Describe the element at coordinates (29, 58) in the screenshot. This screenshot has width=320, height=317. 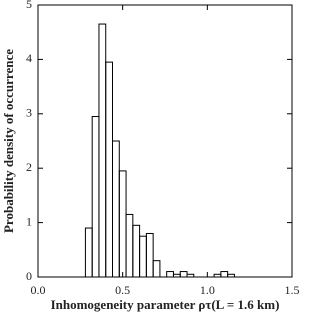
I see `y-tick-label: 4` at that location.